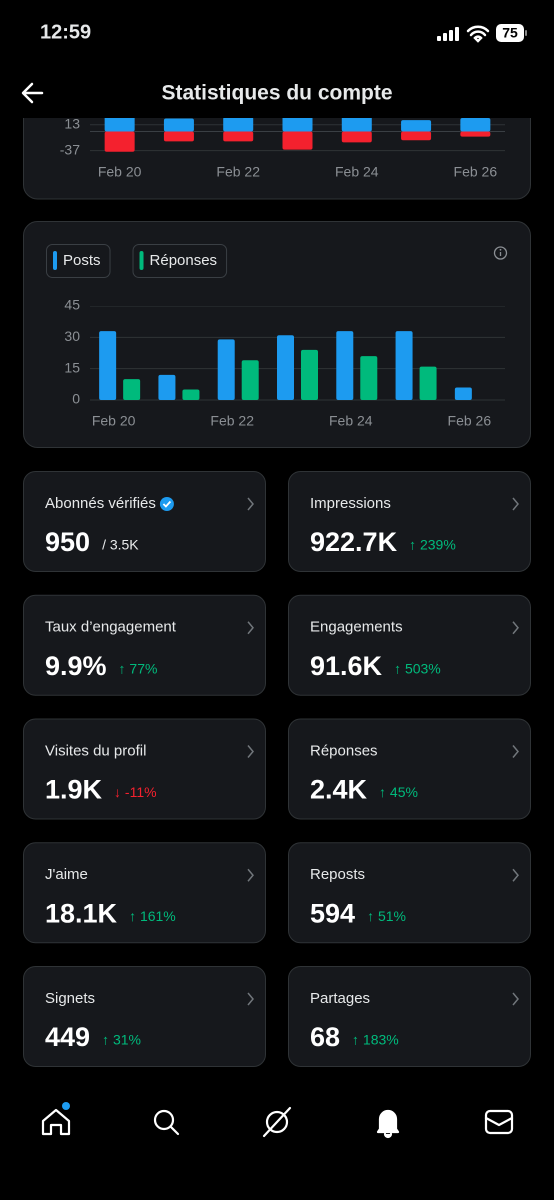 The width and height of the screenshot is (554, 1200). What do you see at coordinates (356, 627) in the screenshot?
I see `stat-label: Engagements` at bounding box center [356, 627].